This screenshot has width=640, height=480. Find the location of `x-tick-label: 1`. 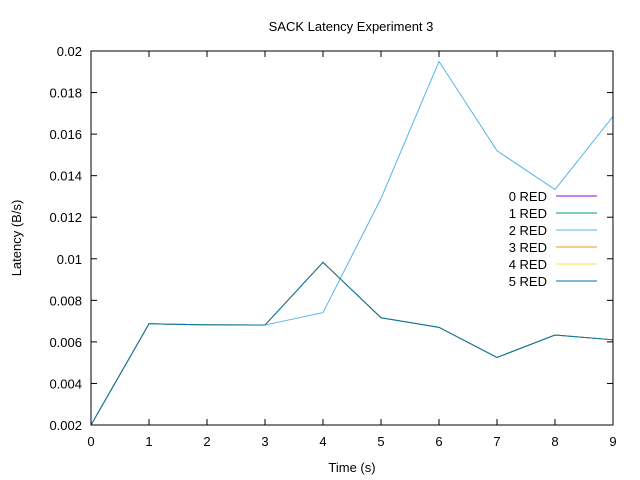

x-tick-label: 1 is located at coordinates (148, 441).